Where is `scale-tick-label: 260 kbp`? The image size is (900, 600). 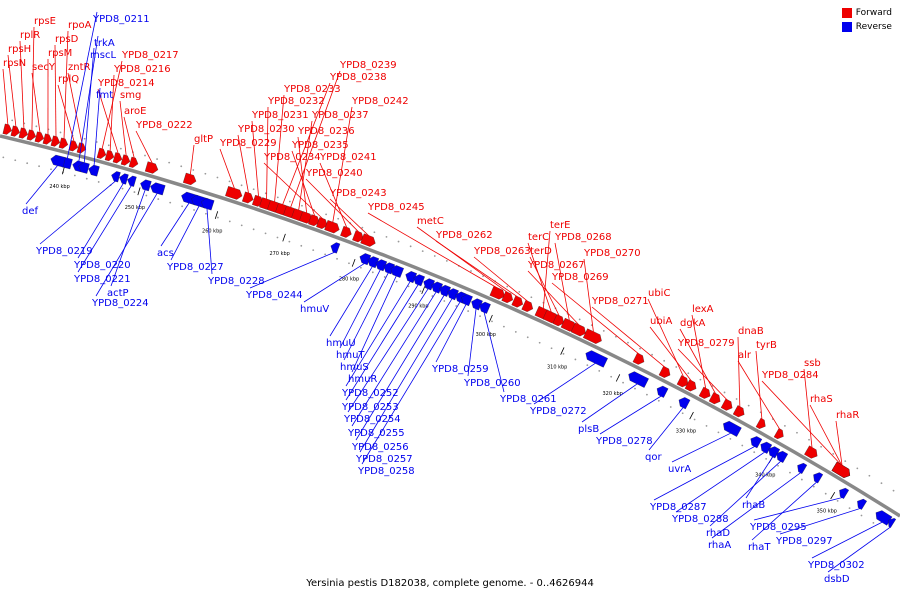
scale-tick-label: 260 kbp is located at coordinates (212, 232).